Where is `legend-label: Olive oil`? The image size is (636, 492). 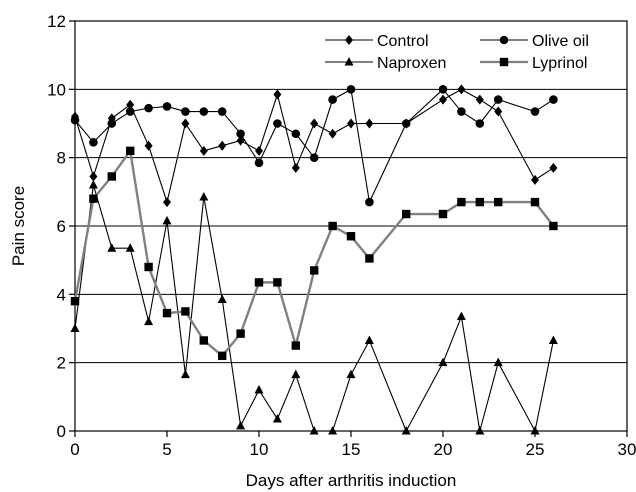 legend-label: Olive oil is located at coordinates (560, 41).